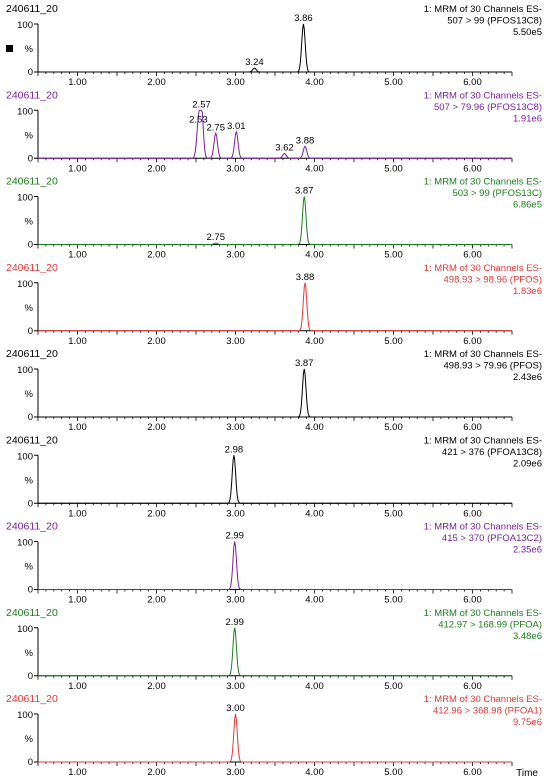 This screenshot has width=550, height=781. I want to click on peak-label: 3.00, so click(235, 708).